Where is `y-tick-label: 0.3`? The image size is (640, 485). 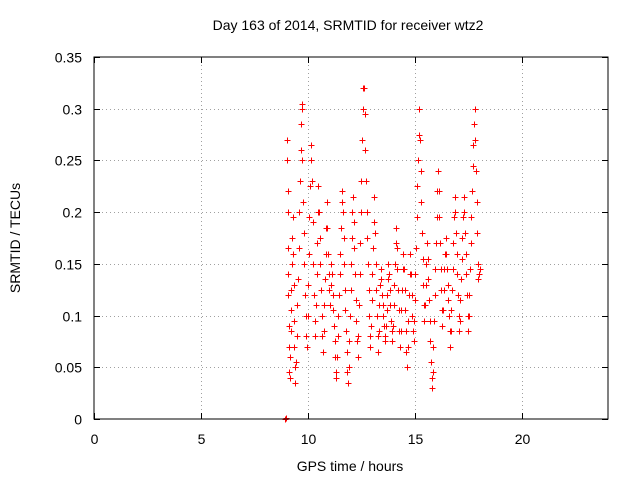
y-tick-label: 0.3 is located at coordinates (73, 110).